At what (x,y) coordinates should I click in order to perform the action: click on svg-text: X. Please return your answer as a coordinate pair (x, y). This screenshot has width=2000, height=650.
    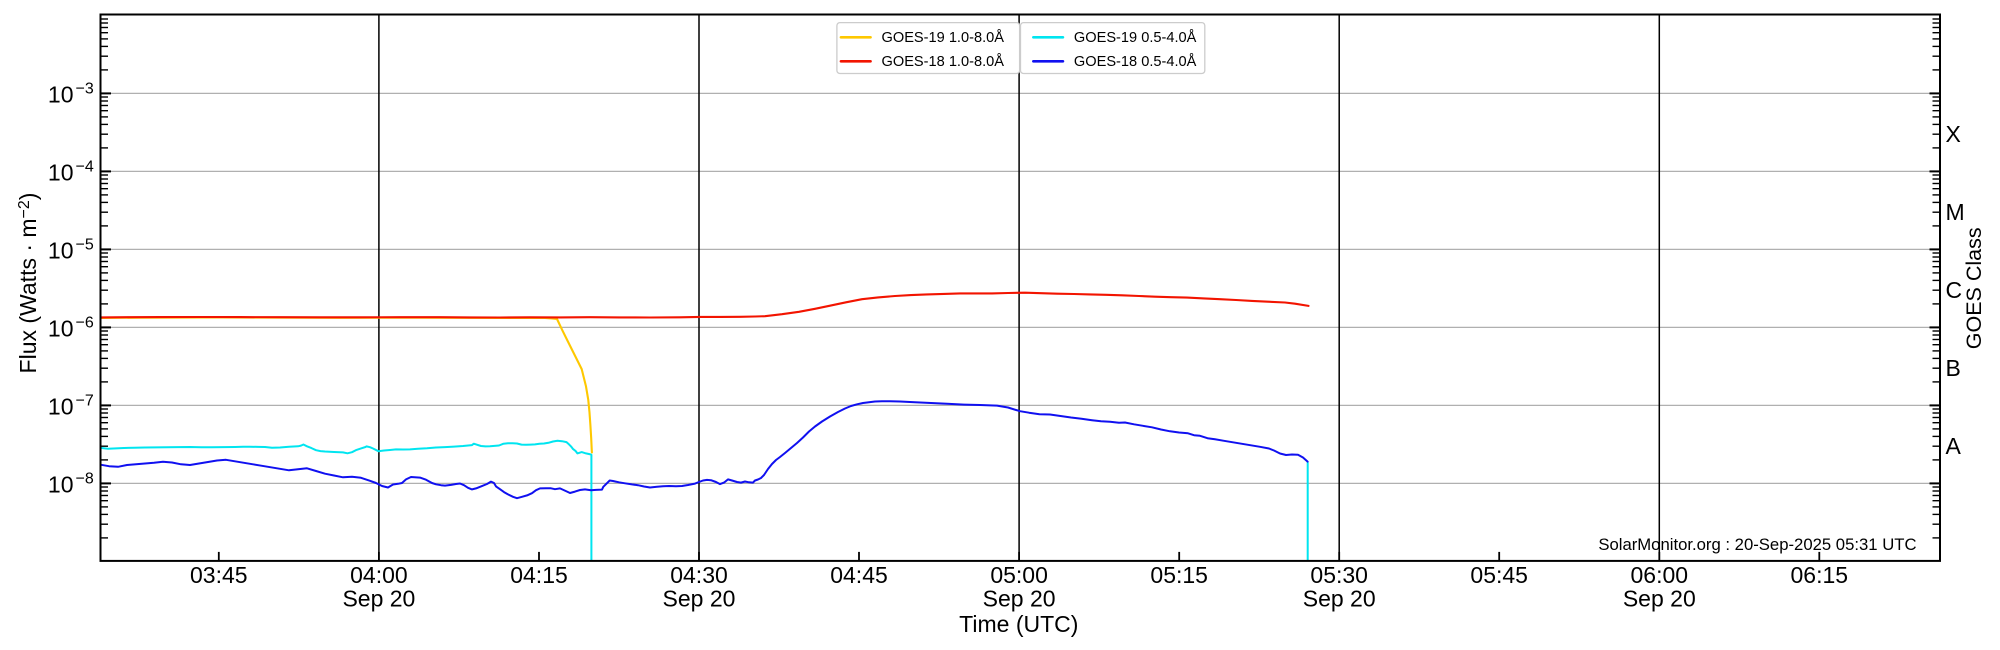
    Looking at the image, I should click on (1953, 134).